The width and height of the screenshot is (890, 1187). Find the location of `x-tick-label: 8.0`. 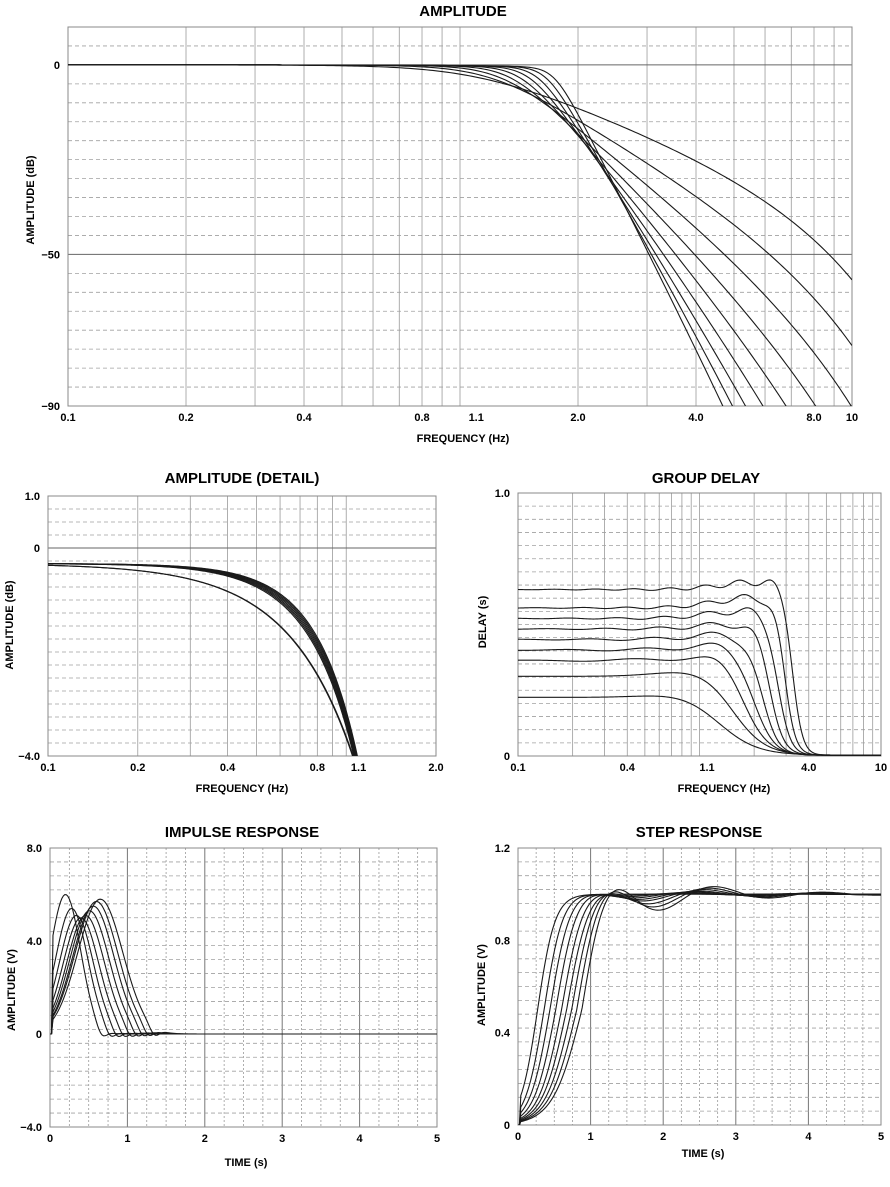

x-tick-label: 8.0 is located at coordinates (813, 418).